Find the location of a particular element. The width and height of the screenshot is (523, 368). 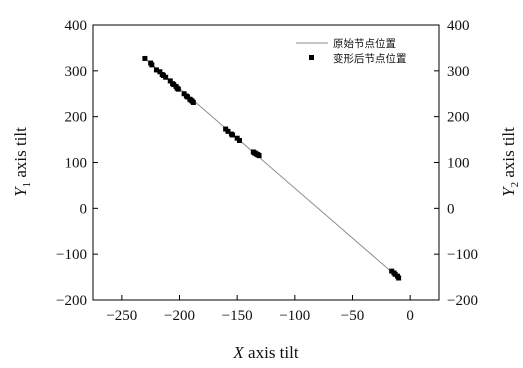

y2-tick-label: 100 is located at coordinates (458, 164).